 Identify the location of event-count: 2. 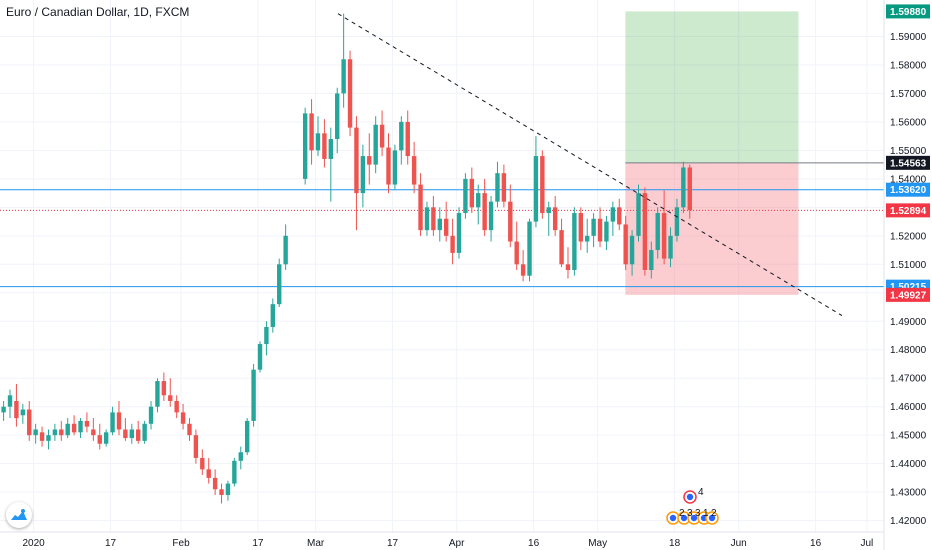
(682, 513).